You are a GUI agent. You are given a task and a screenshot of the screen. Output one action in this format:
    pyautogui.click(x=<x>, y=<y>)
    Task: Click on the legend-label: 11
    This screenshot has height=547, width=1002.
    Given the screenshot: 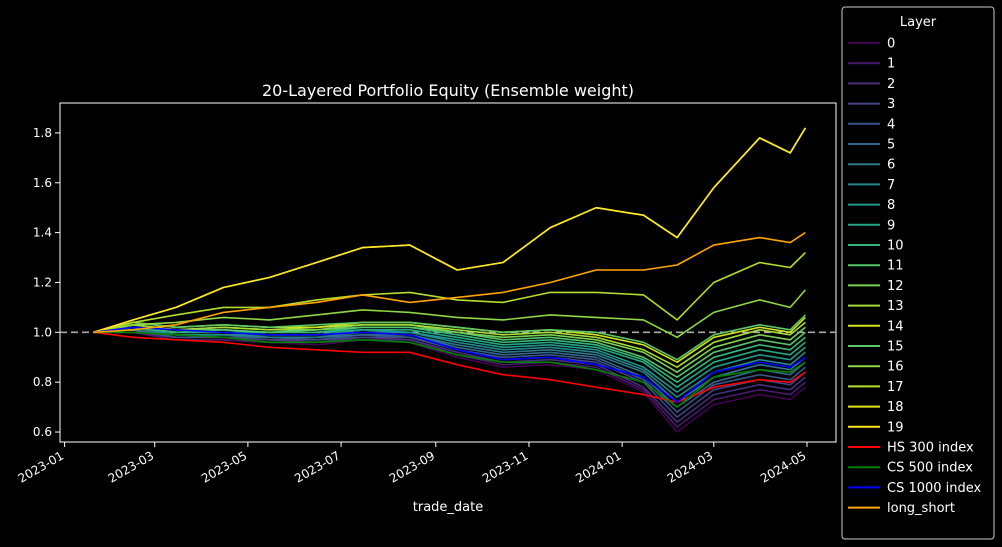 What is the action you would take?
    pyautogui.click(x=895, y=266)
    